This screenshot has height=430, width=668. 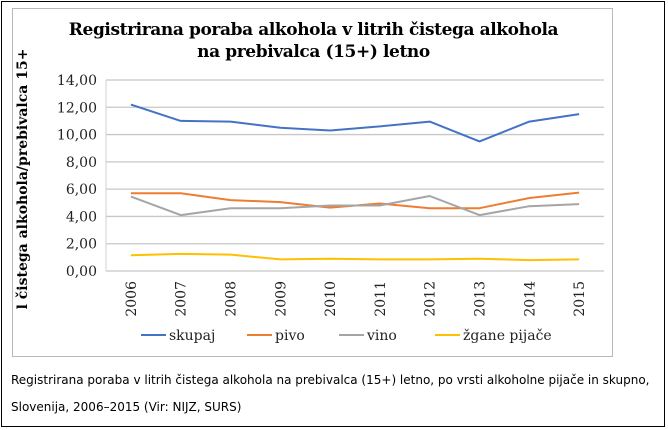 I want to click on legend-label: pivo, so click(x=290, y=336).